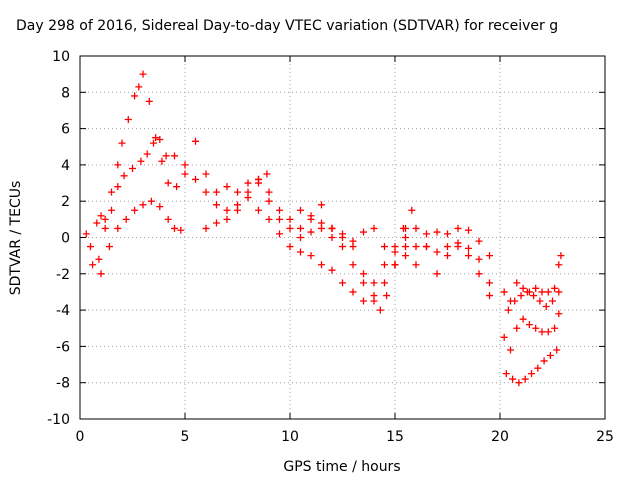 Image resolution: width=640 pixels, height=480 pixels. Describe the element at coordinates (63, 275) in the screenshot. I see `y-tick-label: -2` at that location.